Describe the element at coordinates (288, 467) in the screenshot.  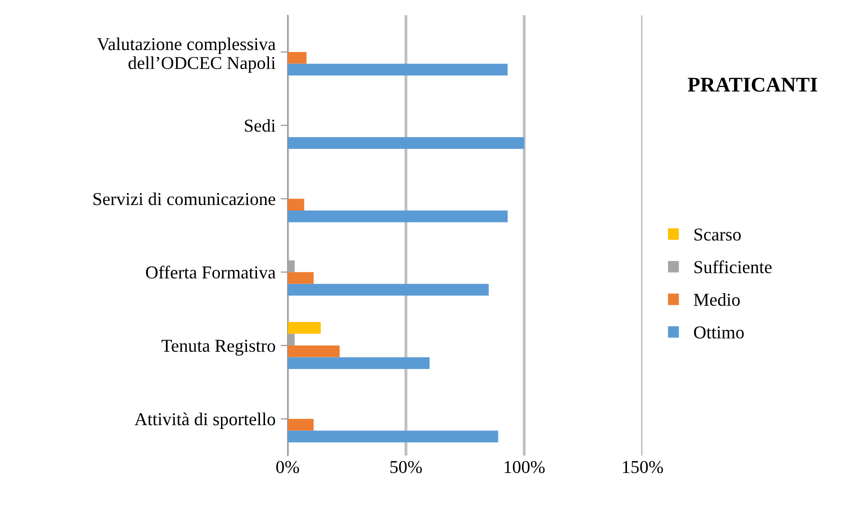
I see `x-tick-label: 0%` at that location.